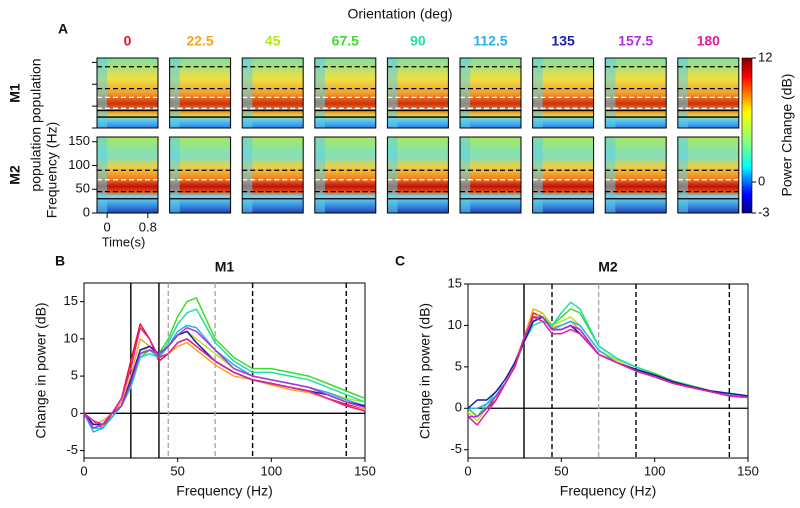  I want to click on colorbar, so click(747, 135).